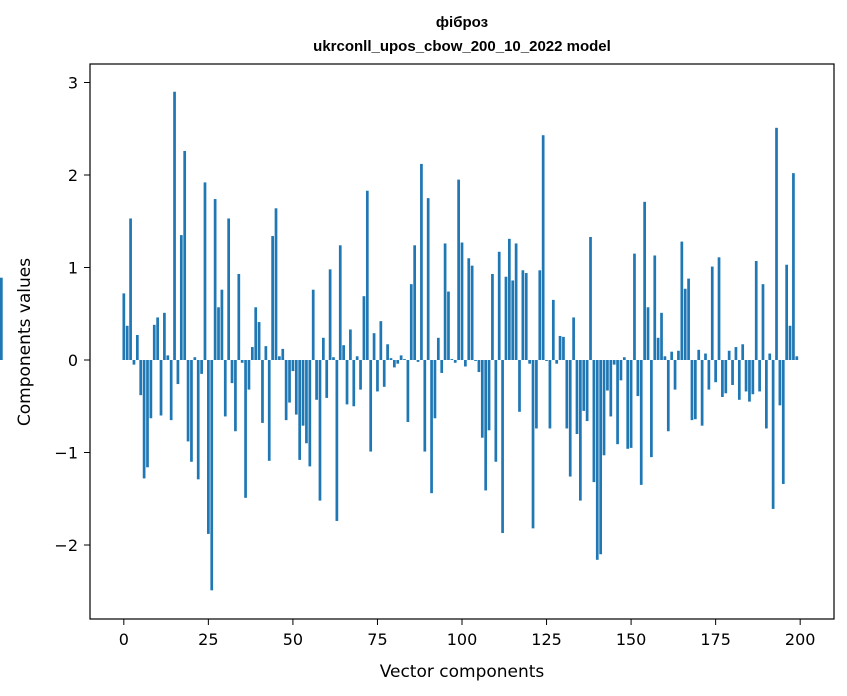  What do you see at coordinates (462, 22) in the screenshot?
I see `chart-title: фіброз` at bounding box center [462, 22].